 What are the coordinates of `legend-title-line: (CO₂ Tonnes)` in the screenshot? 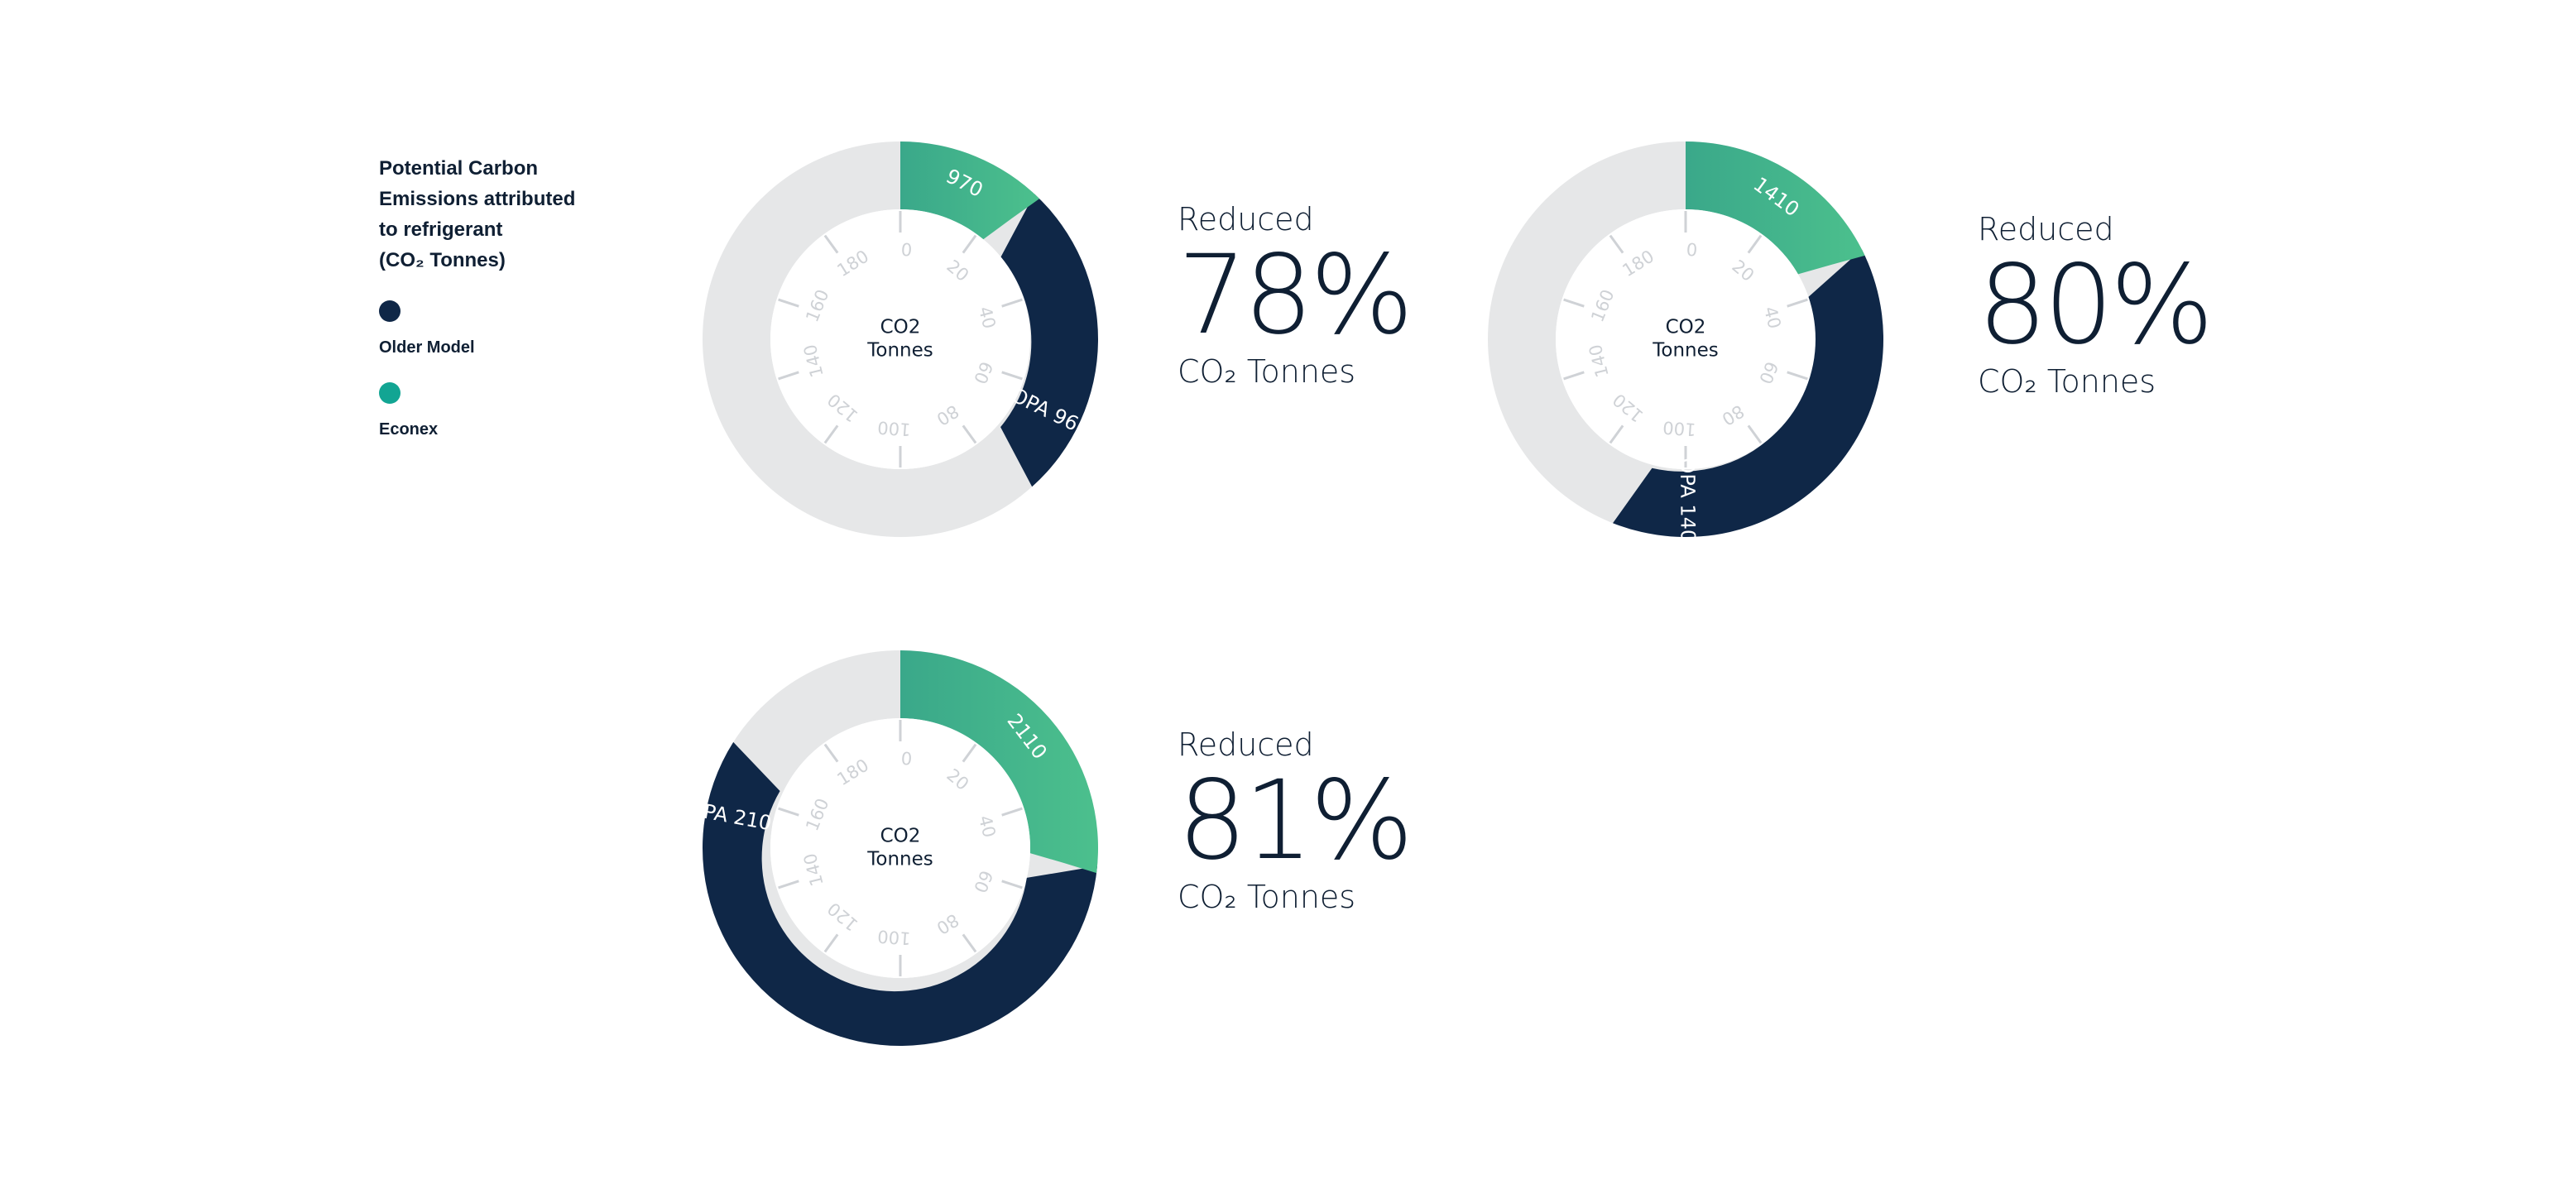 It's located at (443, 260).